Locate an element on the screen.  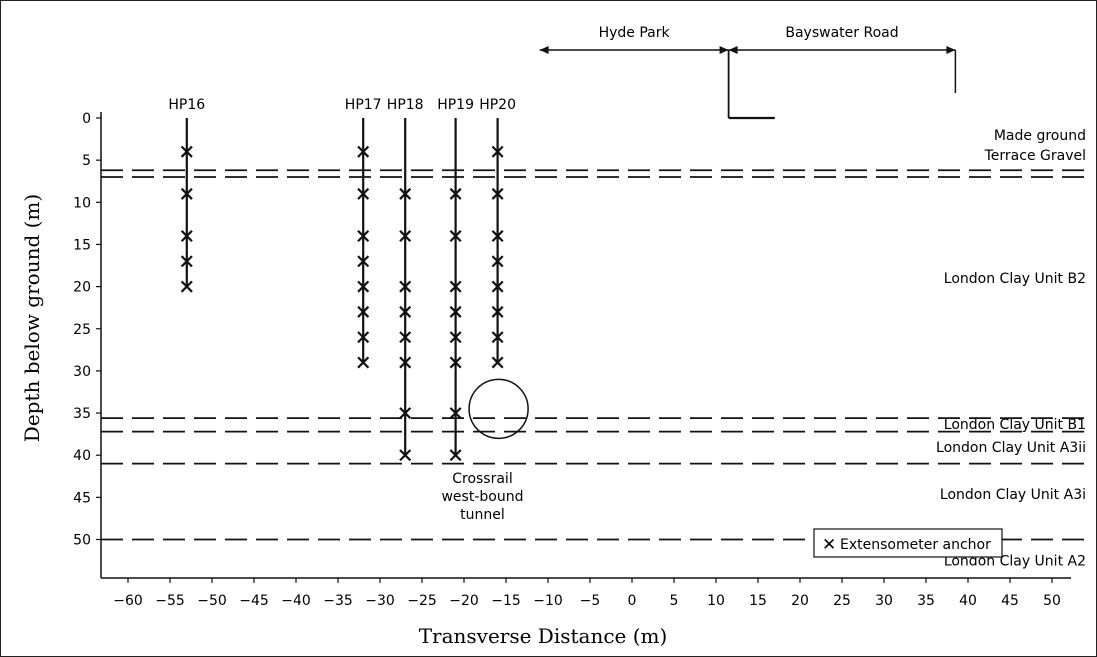
legend: ✕ Extensometer anchor is located at coordinates (908, 543).